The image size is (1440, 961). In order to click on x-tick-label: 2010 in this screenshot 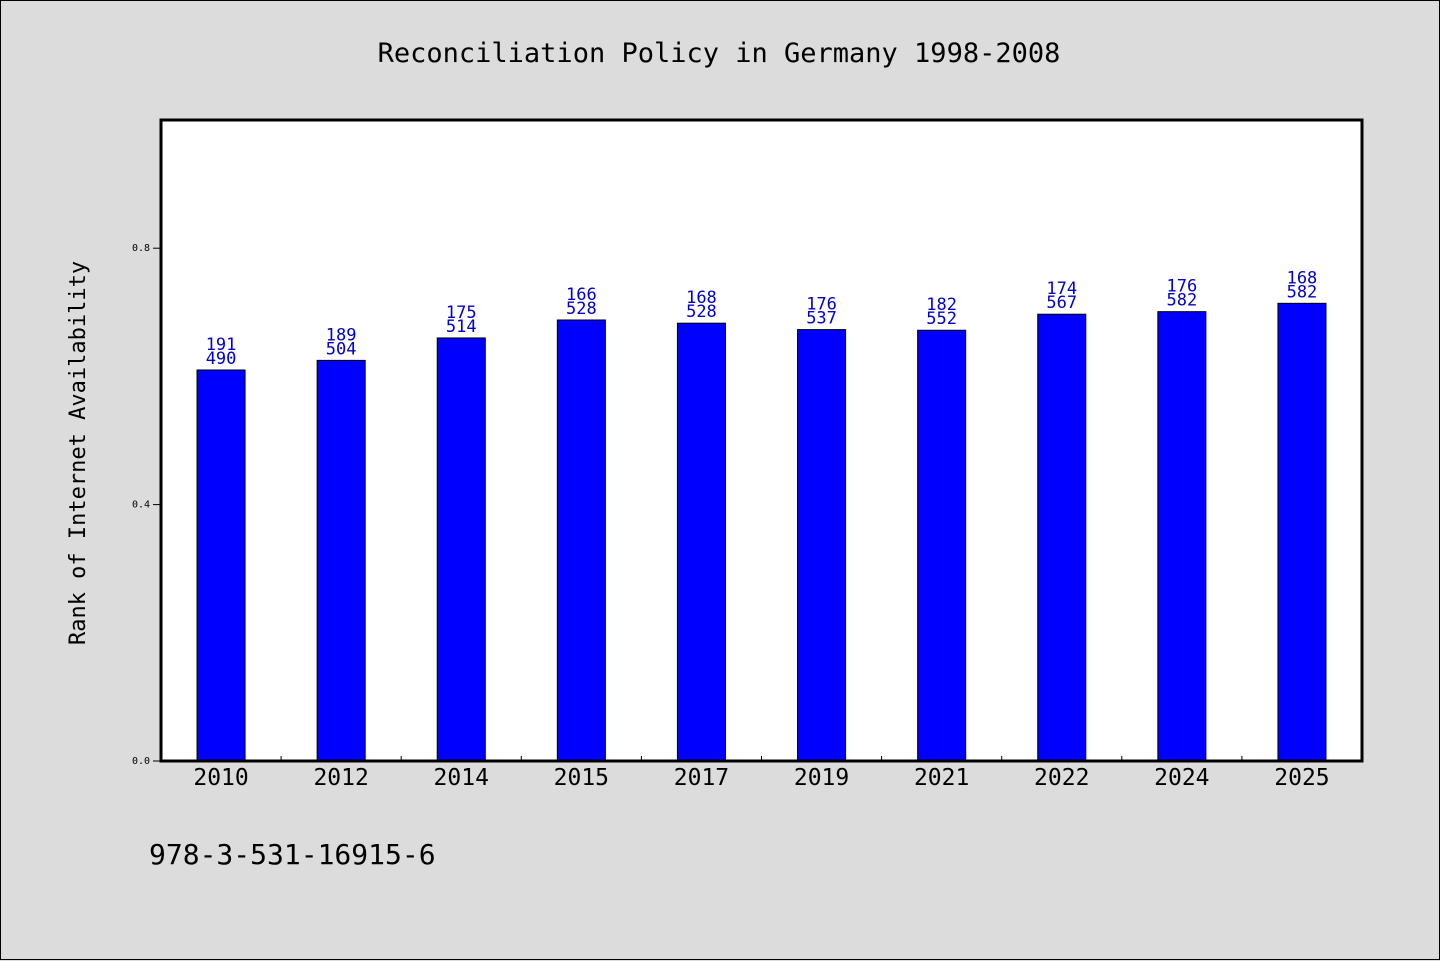, I will do `click(220, 778)`.